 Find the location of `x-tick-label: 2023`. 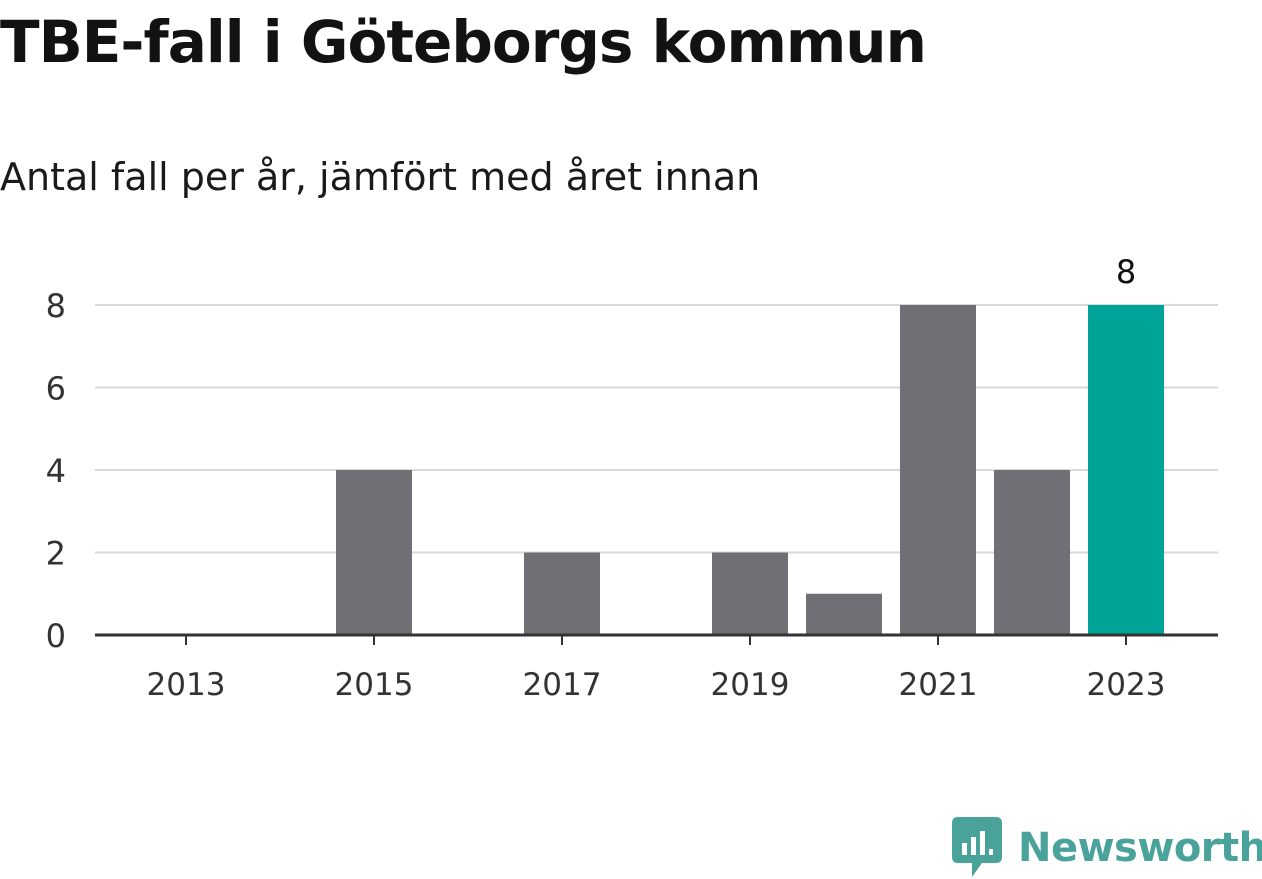

x-tick-label: 2023 is located at coordinates (1126, 685).